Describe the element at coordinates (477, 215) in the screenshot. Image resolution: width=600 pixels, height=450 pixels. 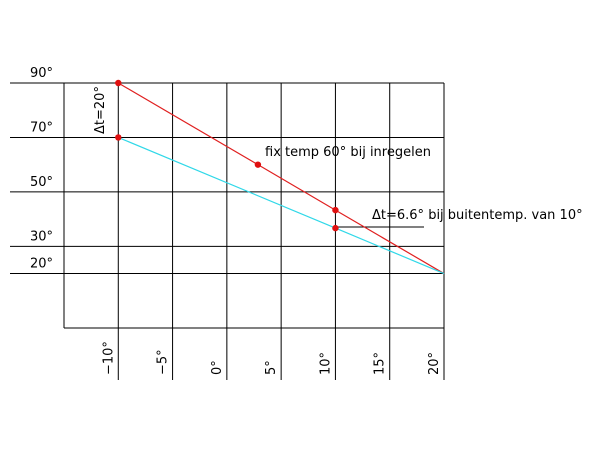
I see `annotation: Δt=6.6° bij buitentemp. van 10°` at that location.